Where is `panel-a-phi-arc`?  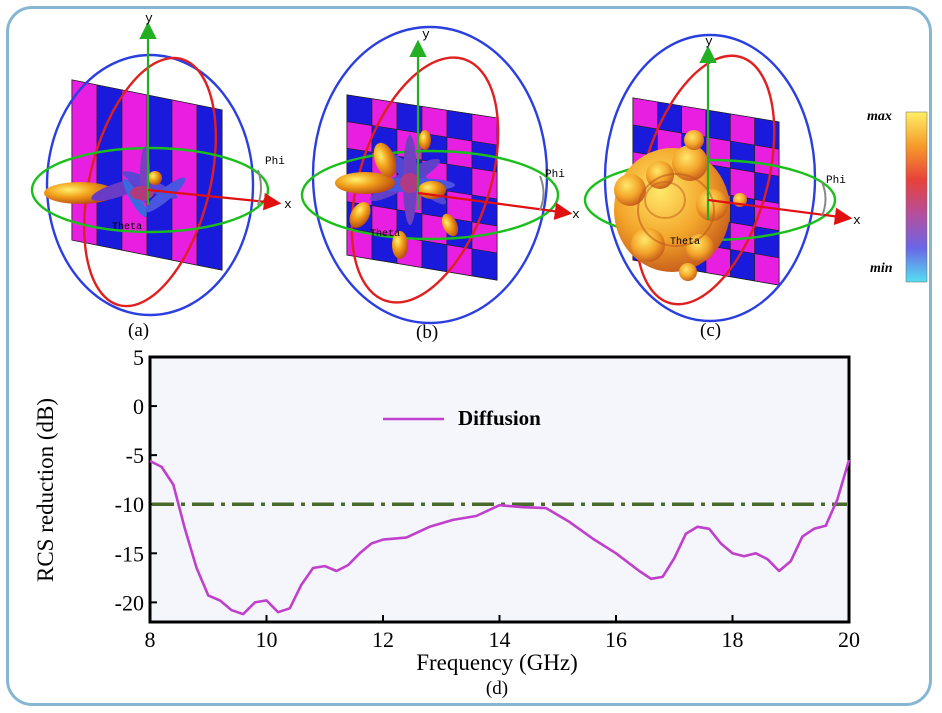
panel-a-phi-arc is located at coordinates (259, 187).